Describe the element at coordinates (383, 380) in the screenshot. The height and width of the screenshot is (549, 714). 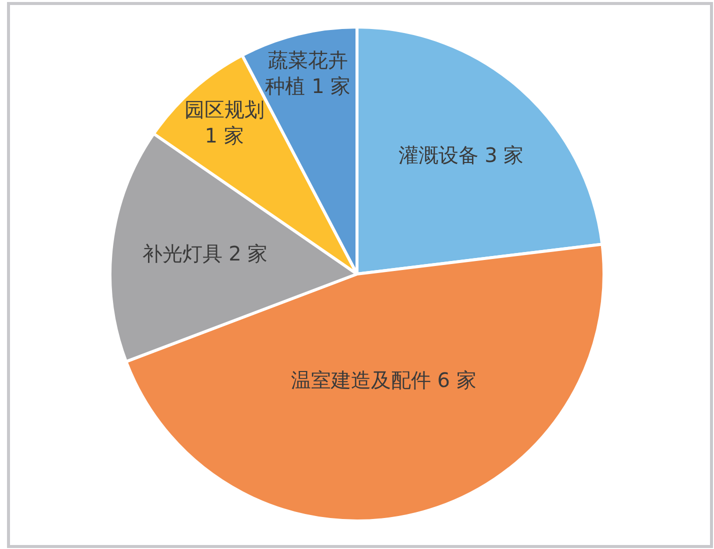
I see `slice-label: 温室建造及配件 6 家` at that location.